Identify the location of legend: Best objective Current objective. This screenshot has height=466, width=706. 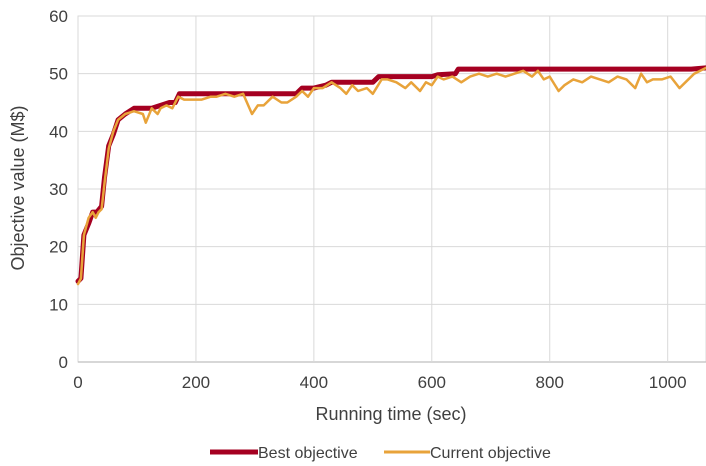
(380, 453).